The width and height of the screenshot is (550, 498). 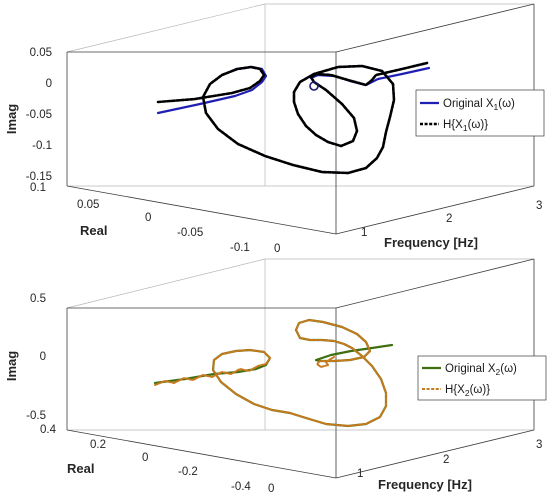 I want to click on real-tick: -0.4, so click(x=241, y=487).